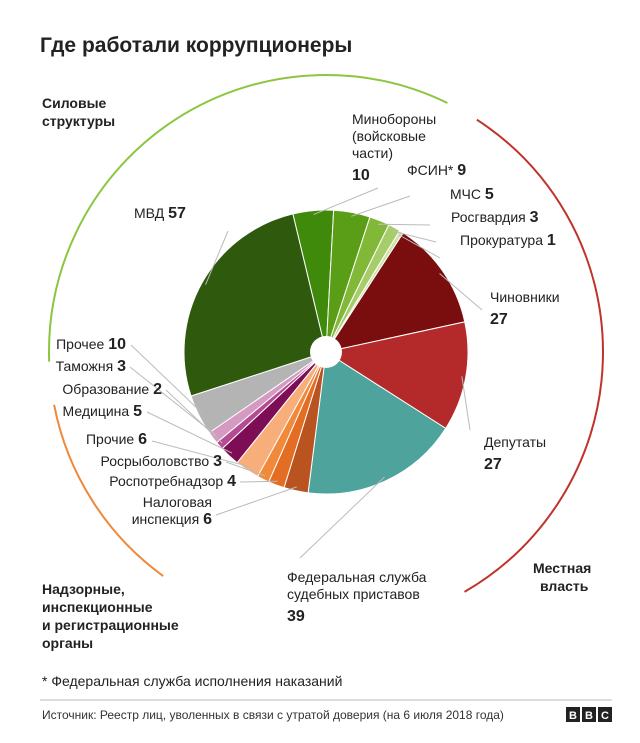 Image resolution: width=640 pixels, height=743 pixels. I want to click on svg-text: инспекционные, so click(97, 607).